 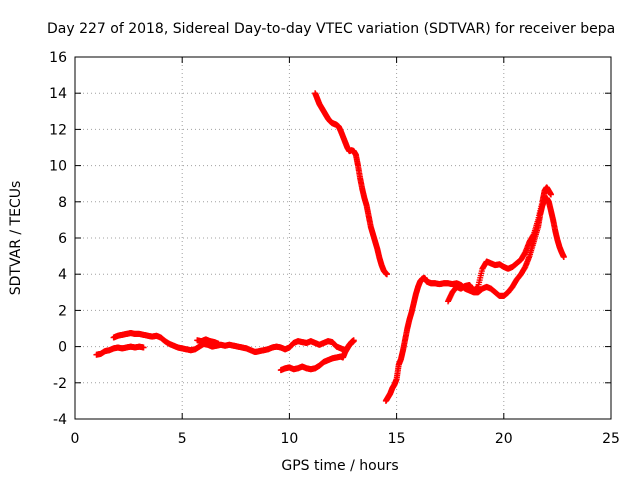 I want to click on x-tick-label: 20, so click(x=504, y=439).